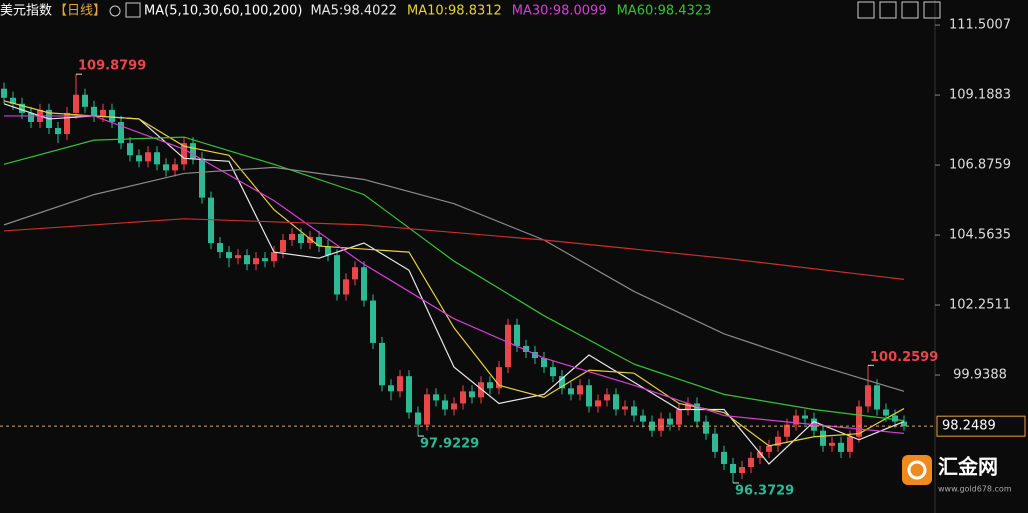  I want to click on ma-line, so click(454, 249).